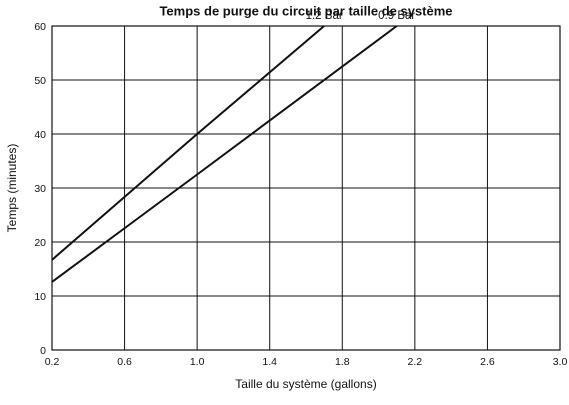 The image size is (569, 405). I want to click on x-tick-labels: 0.2 0.6 1.0 1.4 1.8 2.2 2.6 3.0, so click(306, 362).